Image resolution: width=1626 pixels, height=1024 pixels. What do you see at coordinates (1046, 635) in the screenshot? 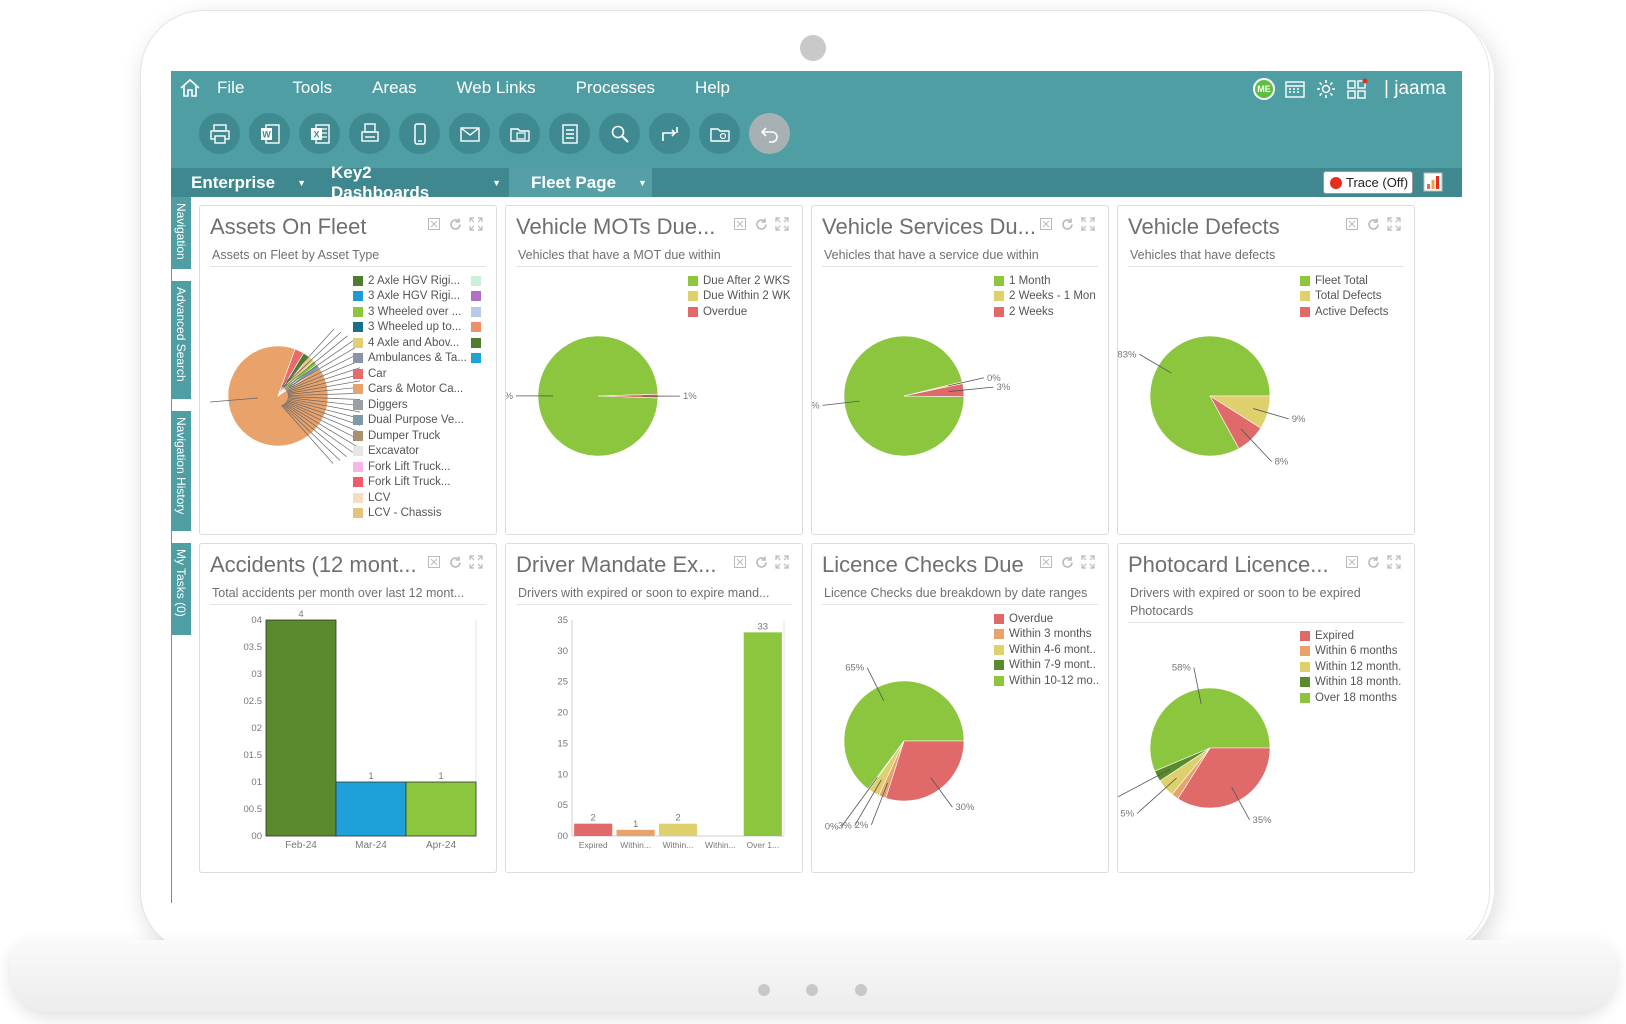
I see `legend-item: Within 3 months` at bounding box center [1046, 635].